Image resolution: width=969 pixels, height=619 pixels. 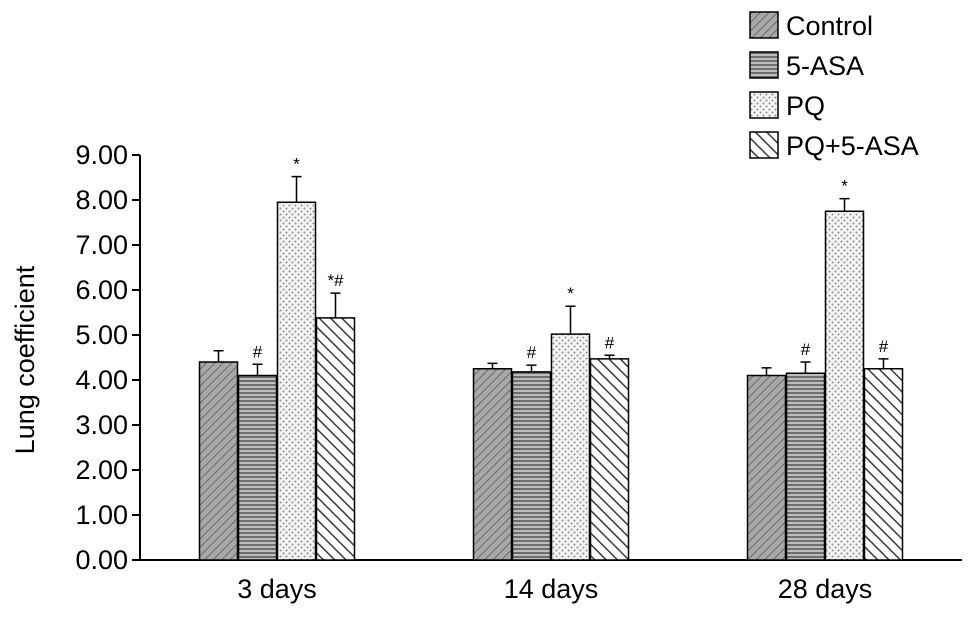 I want to click on y-tick-label: 2.00, so click(x=101, y=470).